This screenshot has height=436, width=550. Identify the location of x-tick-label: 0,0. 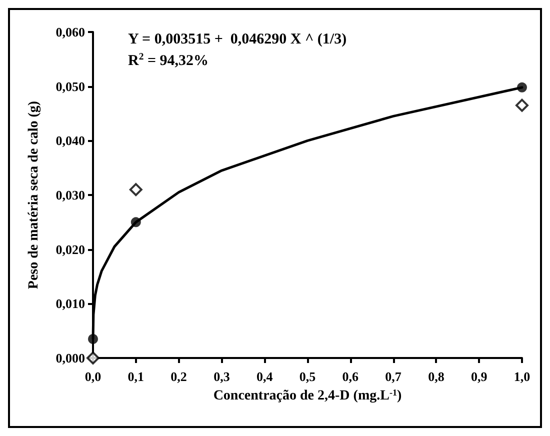
(93, 376).